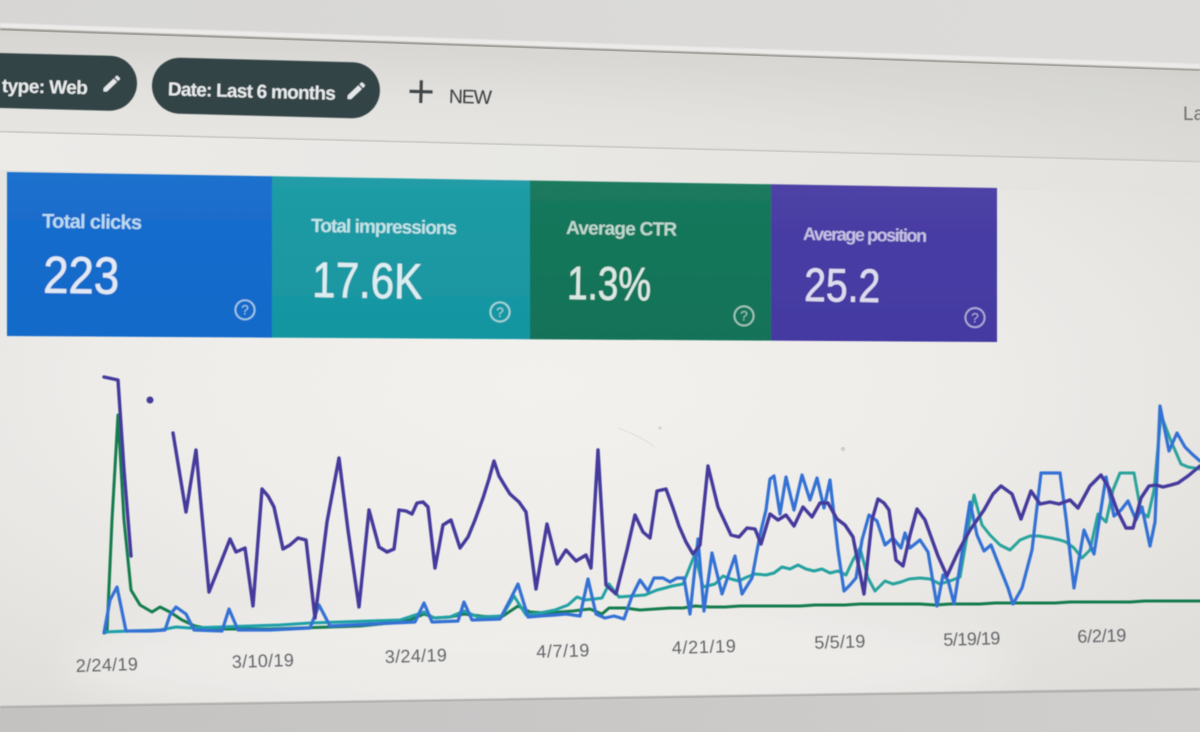 This screenshot has height=732, width=1200. What do you see at coordinates (972, 639) in the screenshot?
I see `svg-text: 5/19/19` at bounding box center [972, 639].